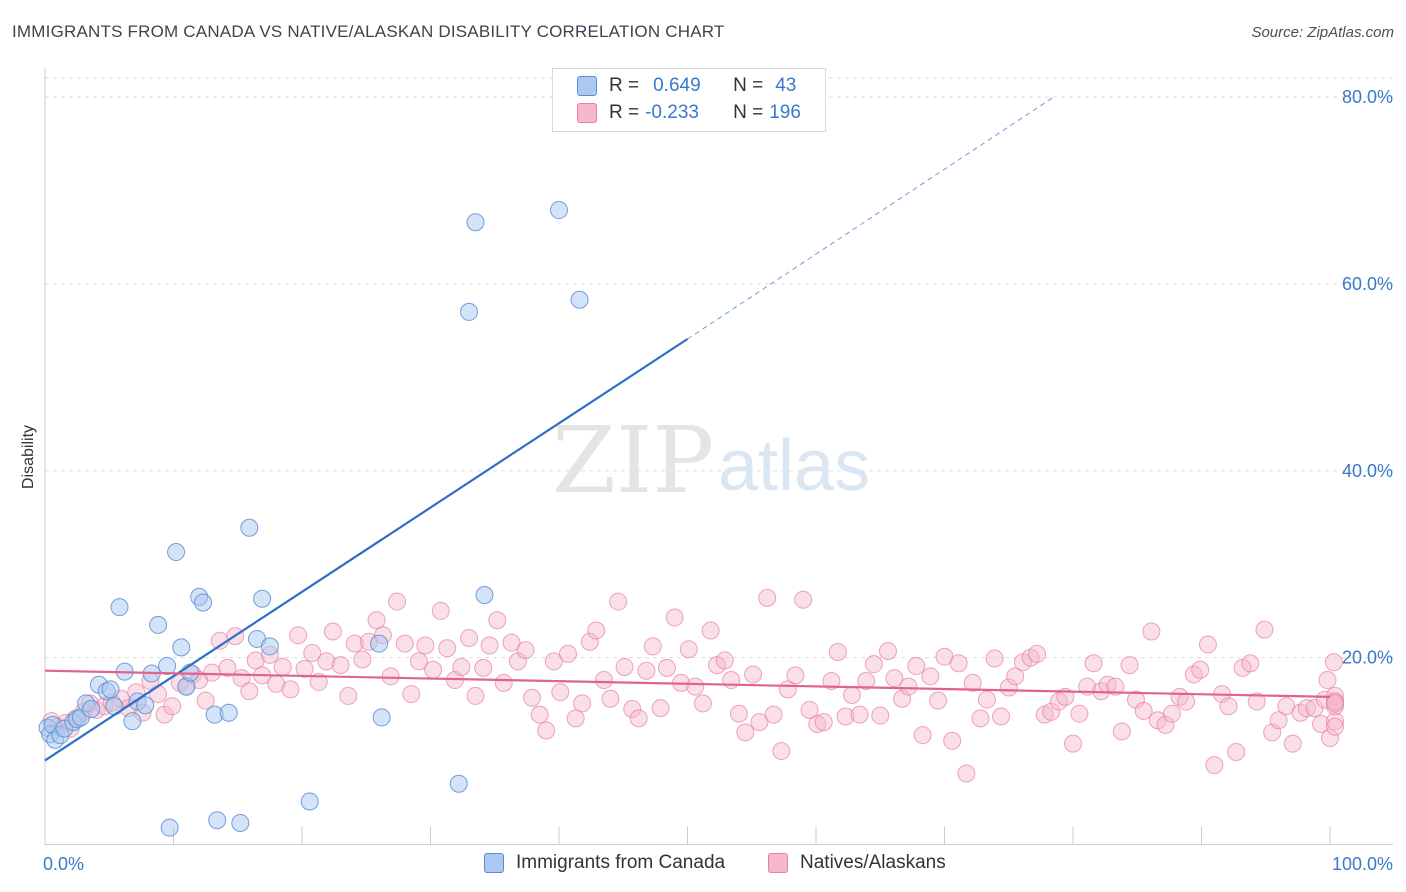 This screenshot has width=1406, height=892. What do you see at coordinates (633, 460) in the screenshot?
I see `watermark-zip: ZIP` at bounding box center [633, 460].